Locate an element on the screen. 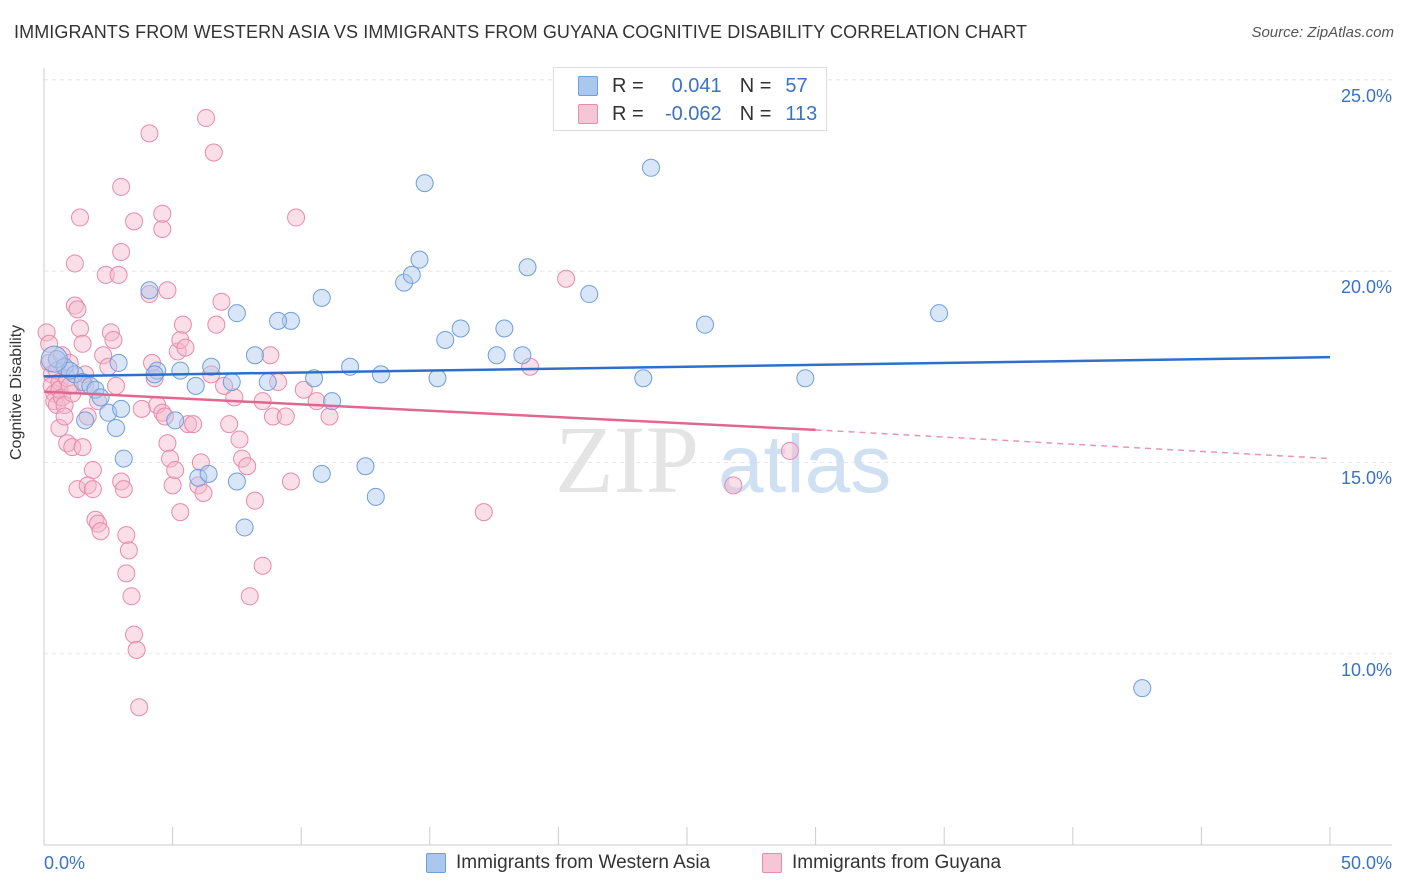 The height and width of the screenshot is (892, 1406). watermark-atlas: atlas is located at coordinates (804, 464).